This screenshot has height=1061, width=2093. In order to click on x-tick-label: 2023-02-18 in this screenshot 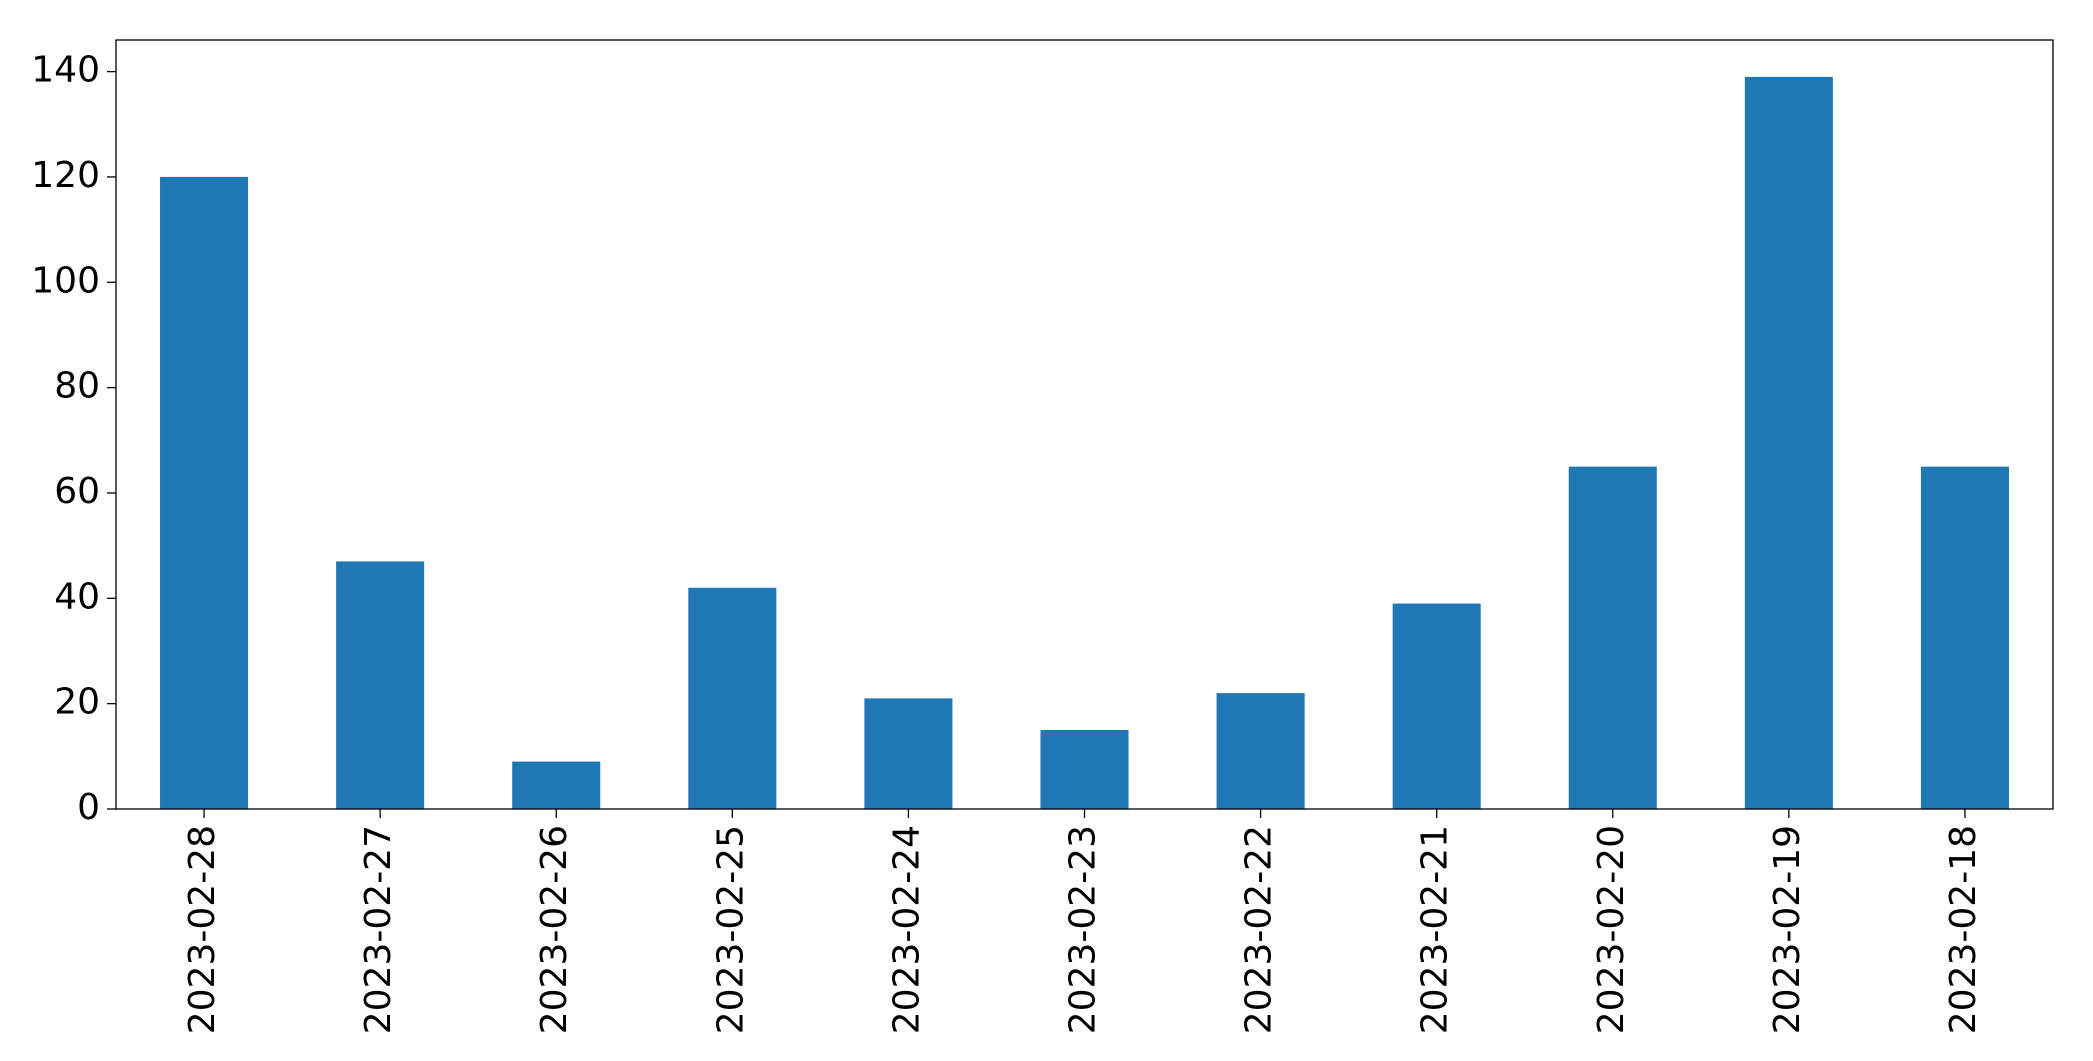, I will do `click(1963, 929)`.